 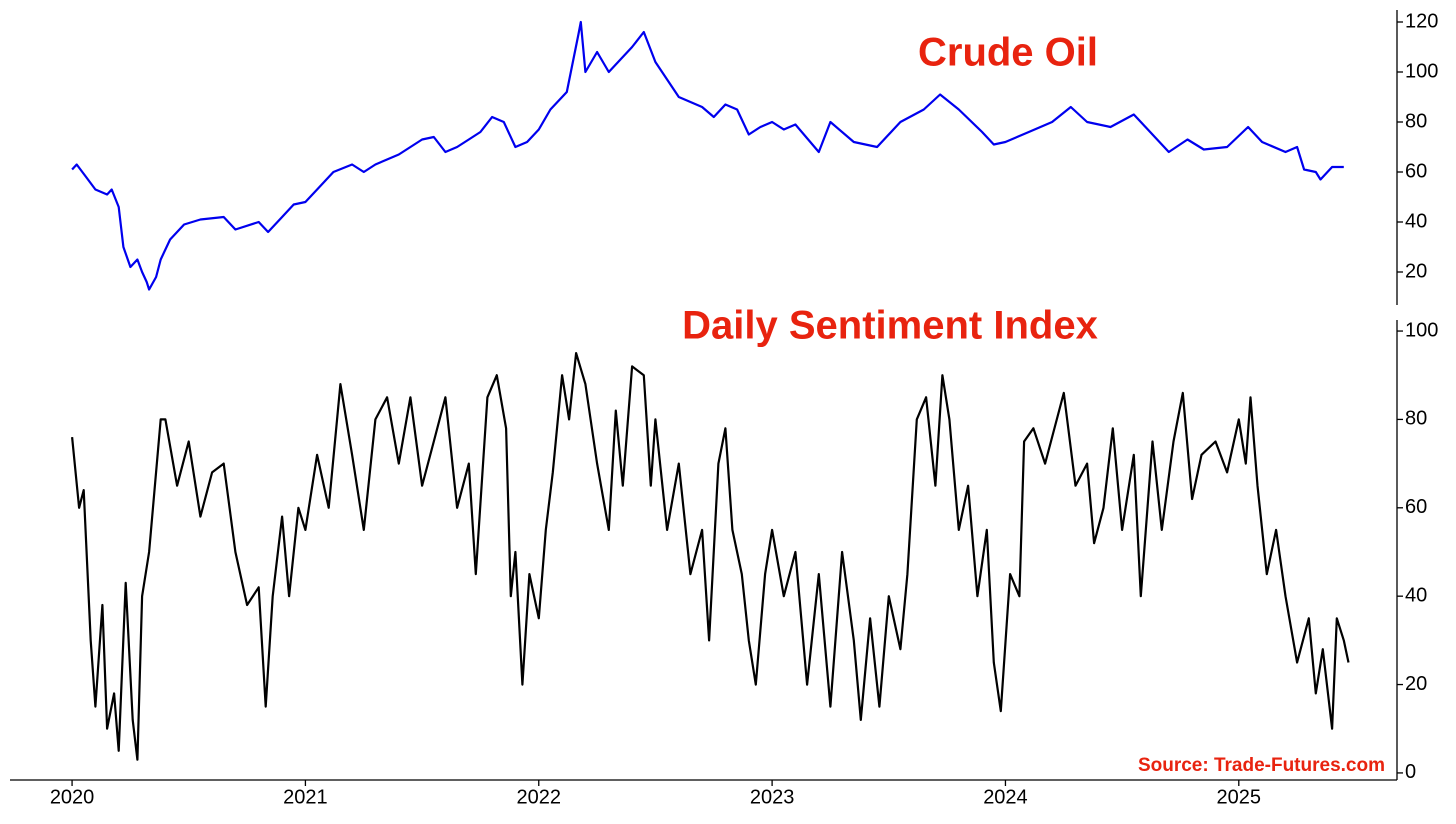 I want to click on y-tick-label: 0, so click(x=1410, y=772).